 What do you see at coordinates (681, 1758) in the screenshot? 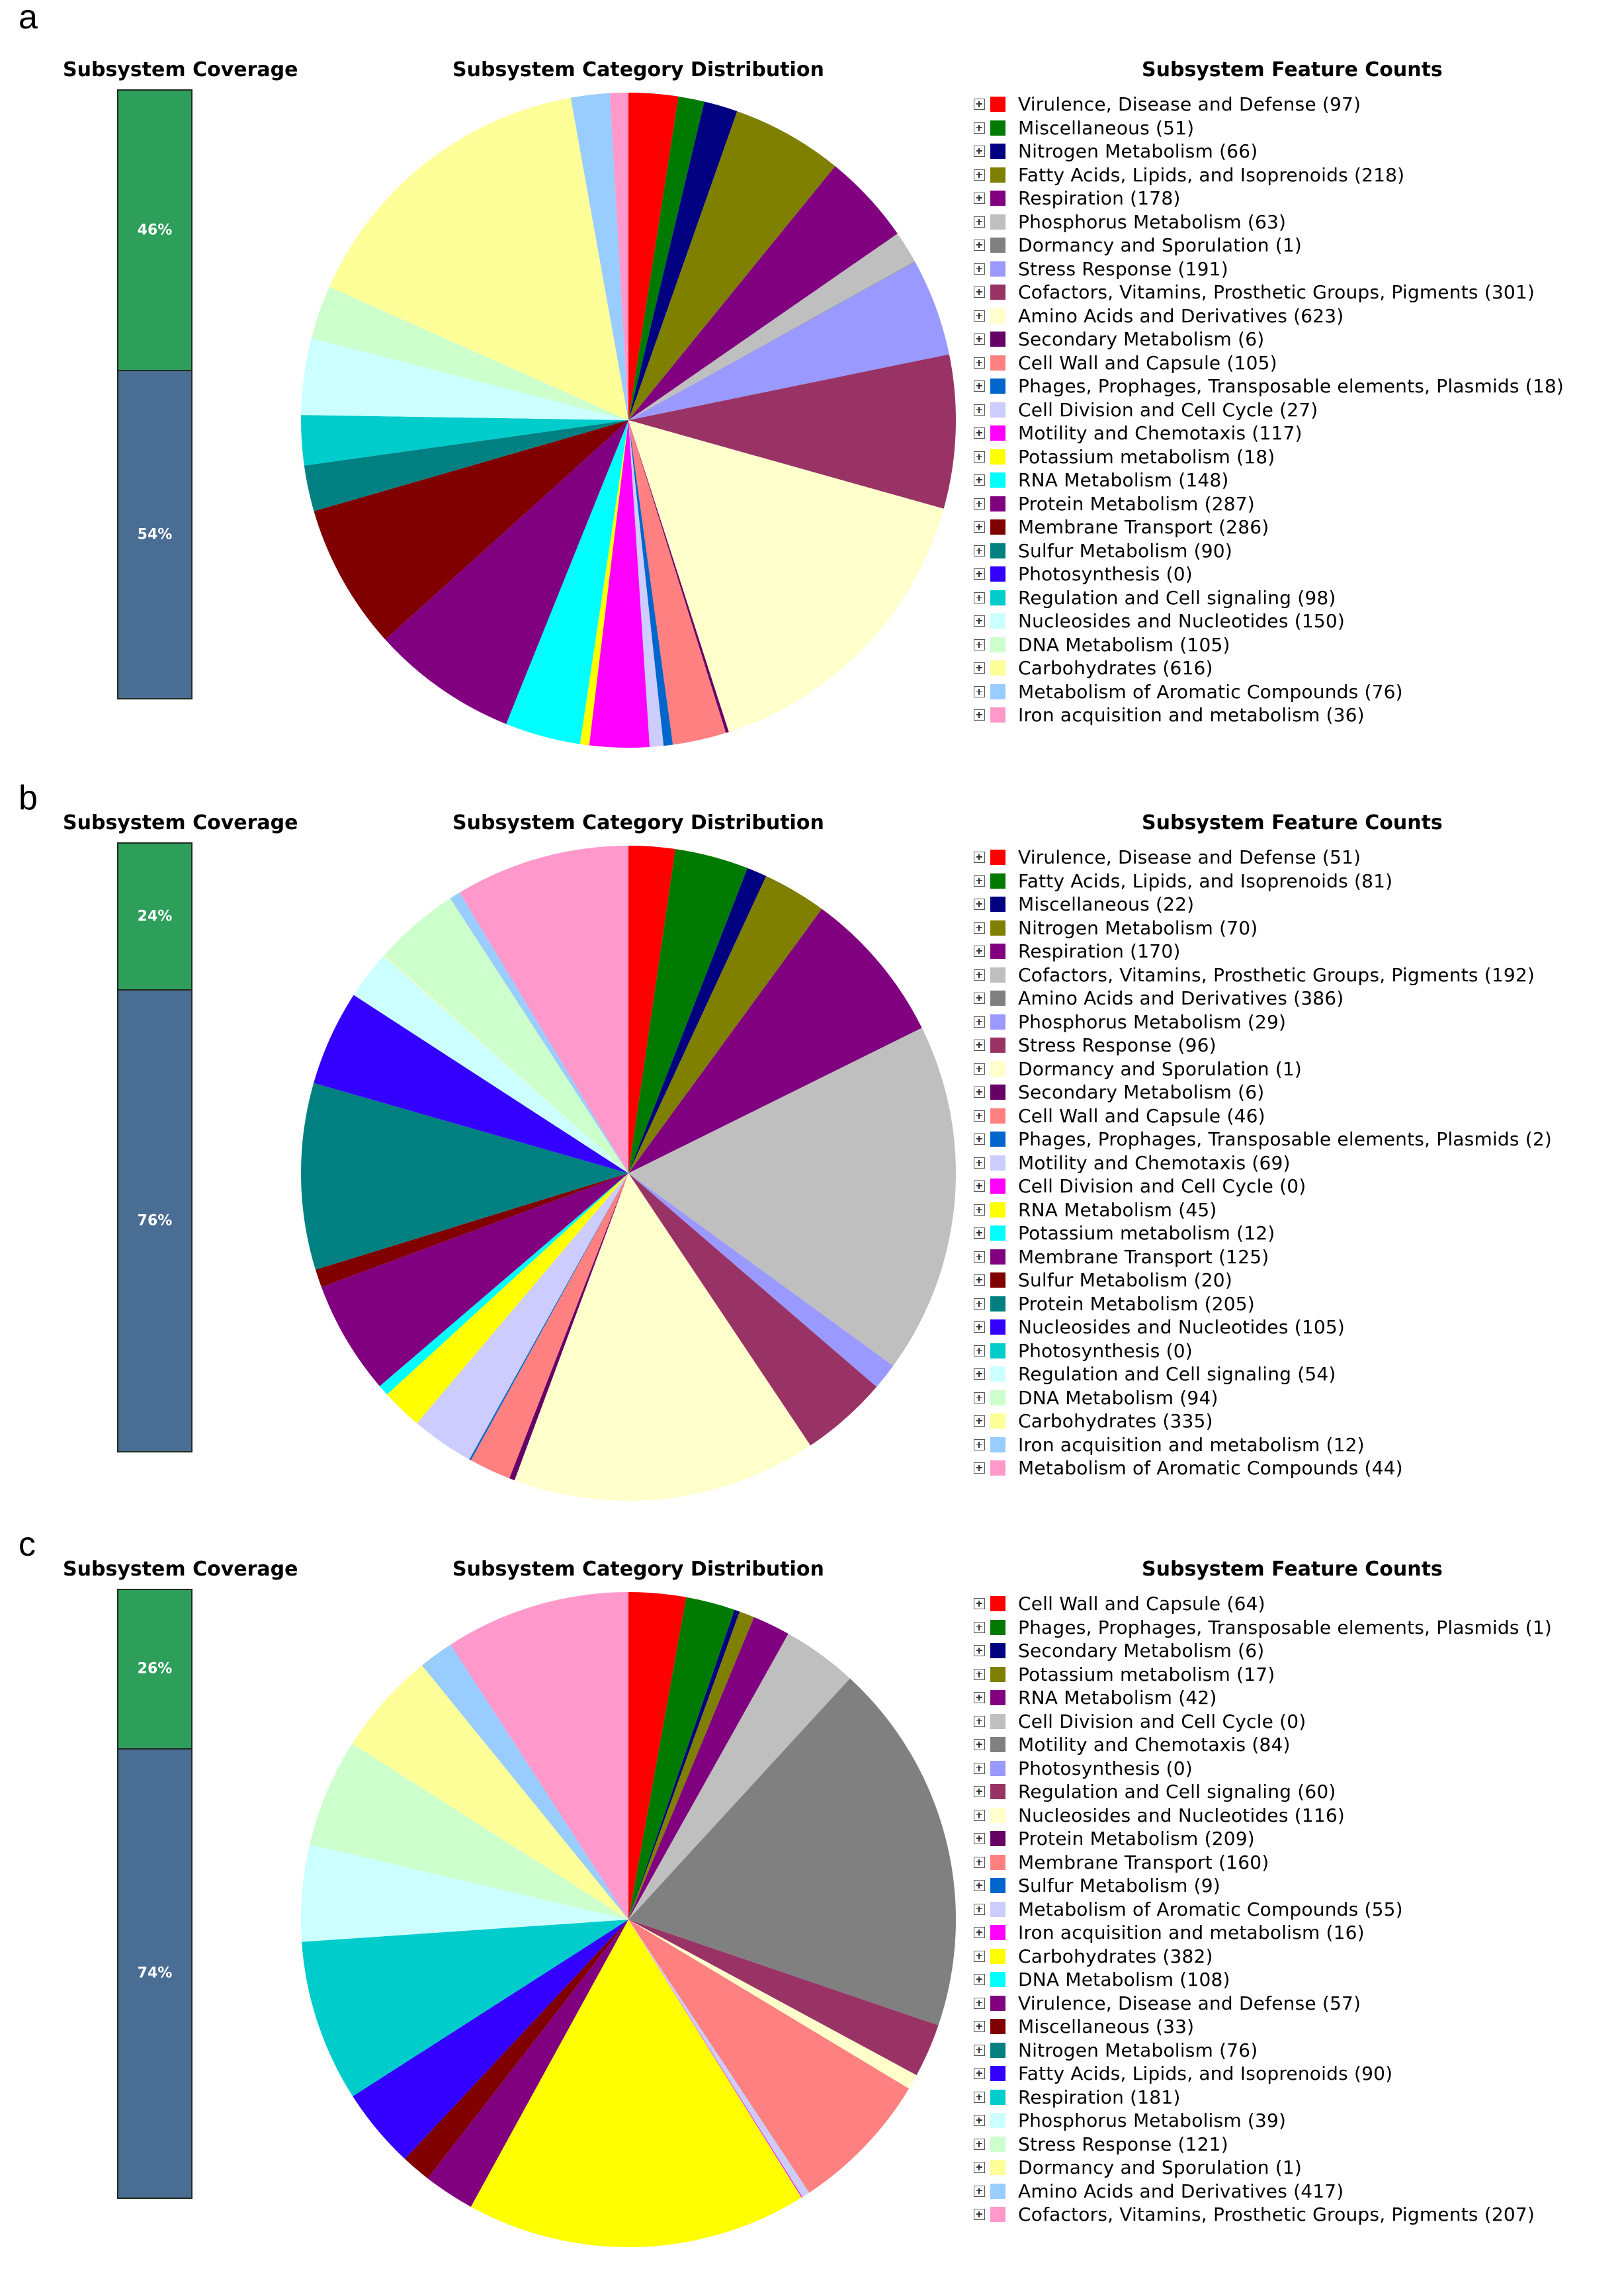
I see `pie-slice: Metabolism of Aromatic Compounds (55)` at bounding box center [681, 1758].